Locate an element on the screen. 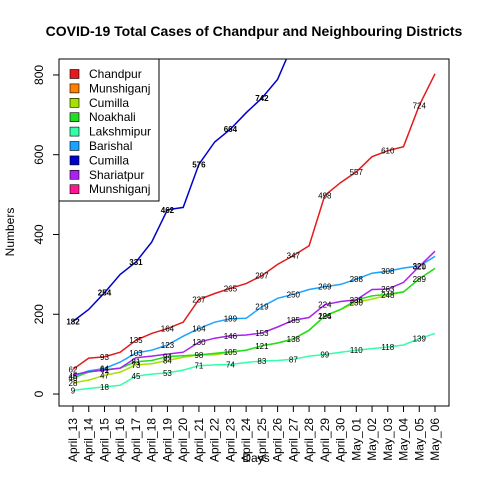  data-label: 164 is located at coordinates (168, 329).